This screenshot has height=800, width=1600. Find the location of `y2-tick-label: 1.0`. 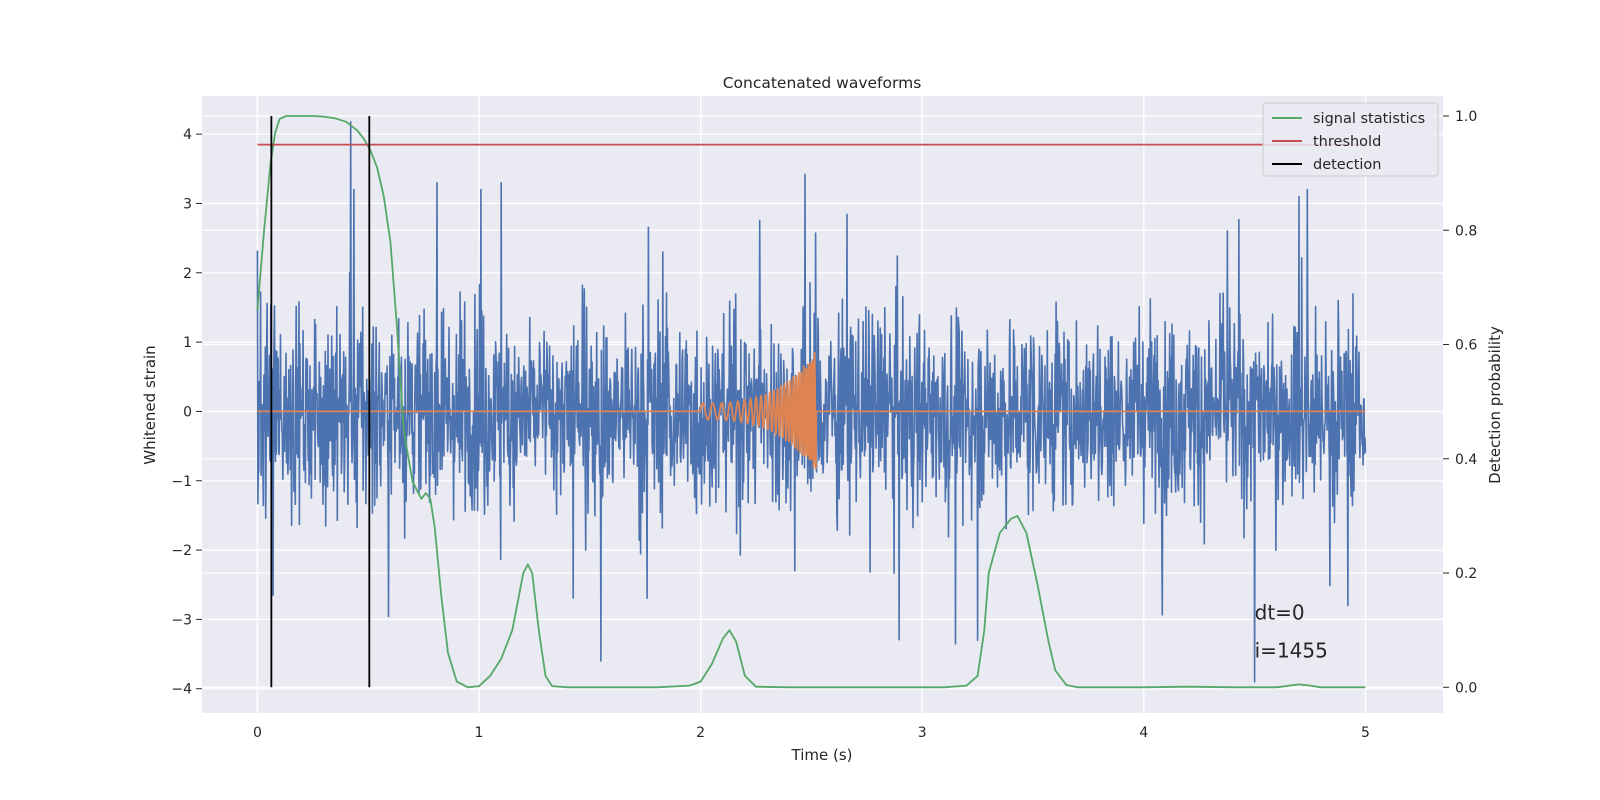

y2-tick-label: 1.0 is located at coordinates (1466, 117).